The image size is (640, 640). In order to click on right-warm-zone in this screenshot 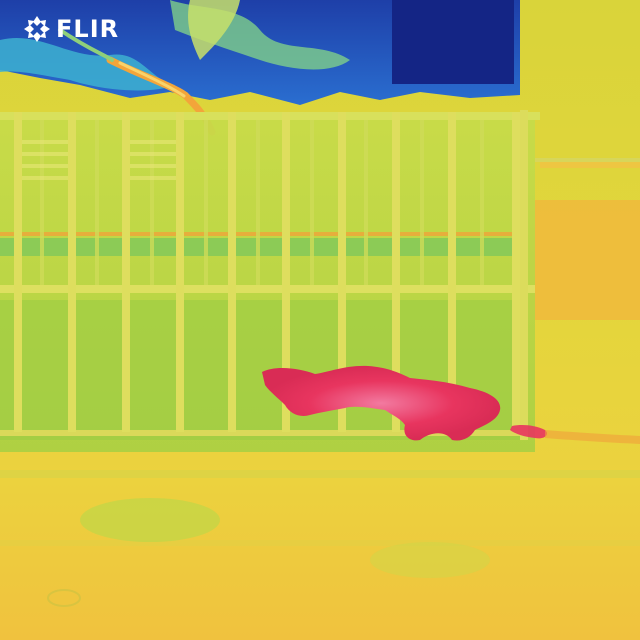, I will do `click(585, 260)`.